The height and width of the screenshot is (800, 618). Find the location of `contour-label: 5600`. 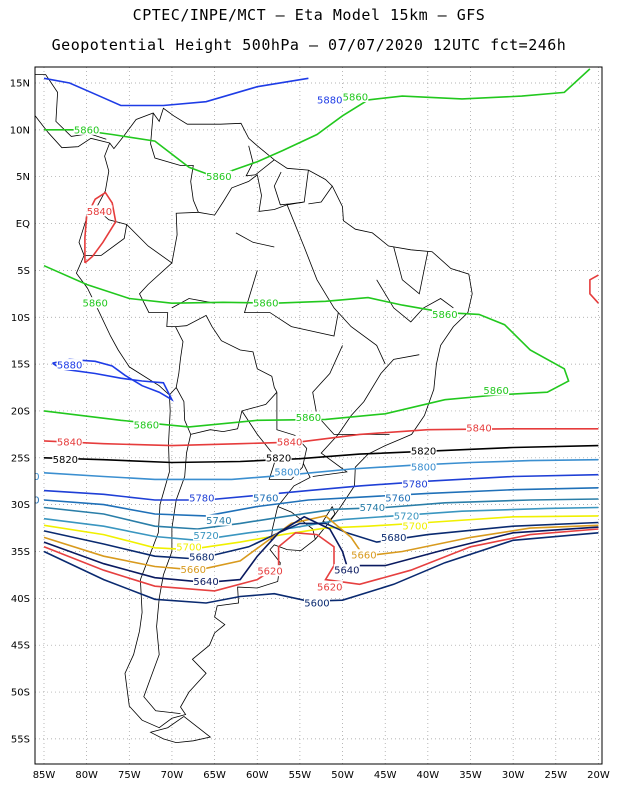

contour-label: 5600 is located at coordinates (316, 604).